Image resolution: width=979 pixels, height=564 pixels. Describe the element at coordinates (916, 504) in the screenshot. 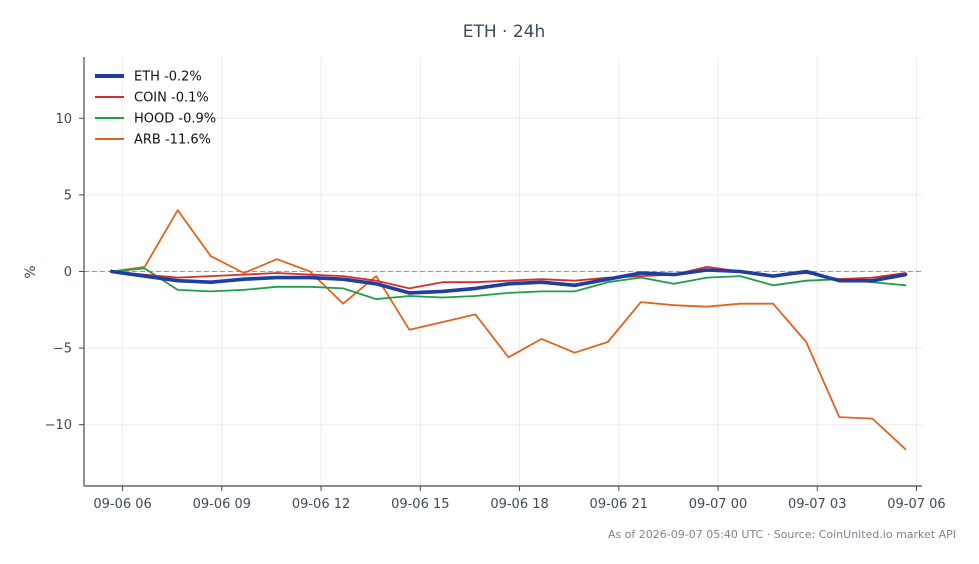

I see `x-tick-label: 09-07 06` at that location.